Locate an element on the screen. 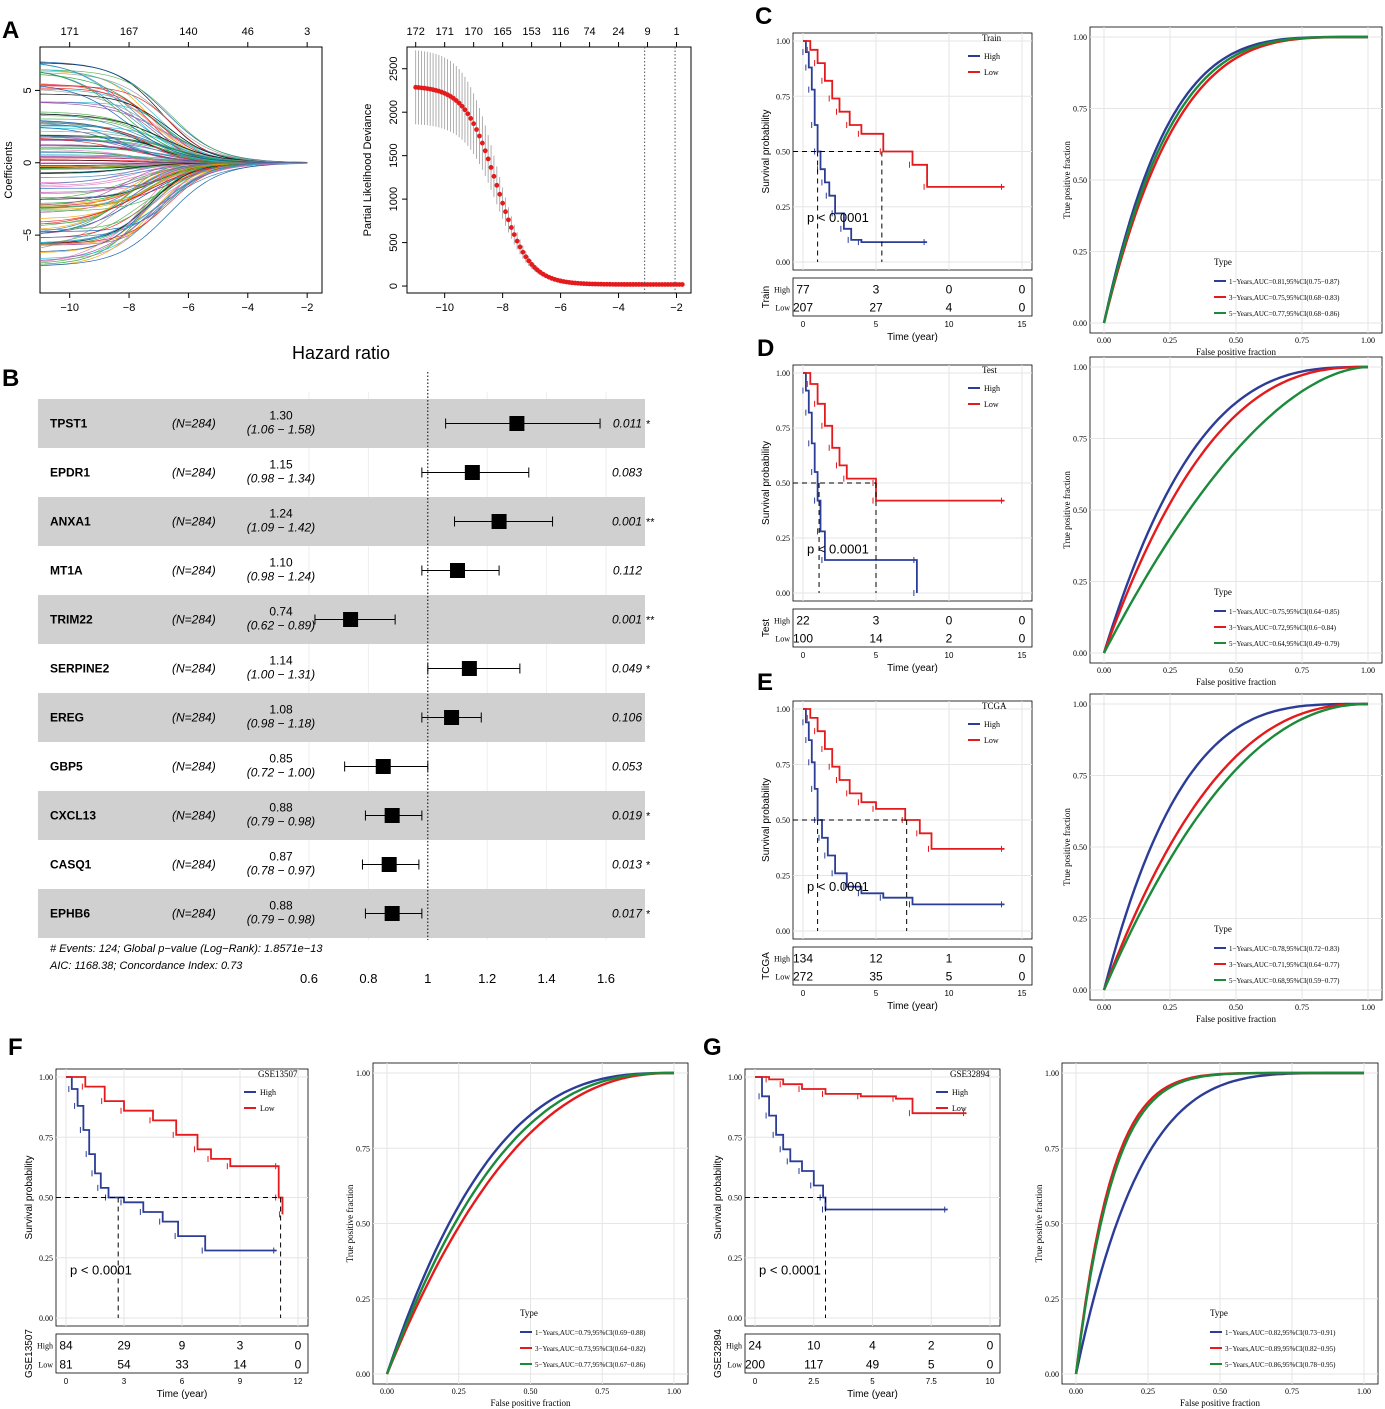 The image size is (1385, 1409). x-tick-label: −10 is located at coordinates (69, 308).